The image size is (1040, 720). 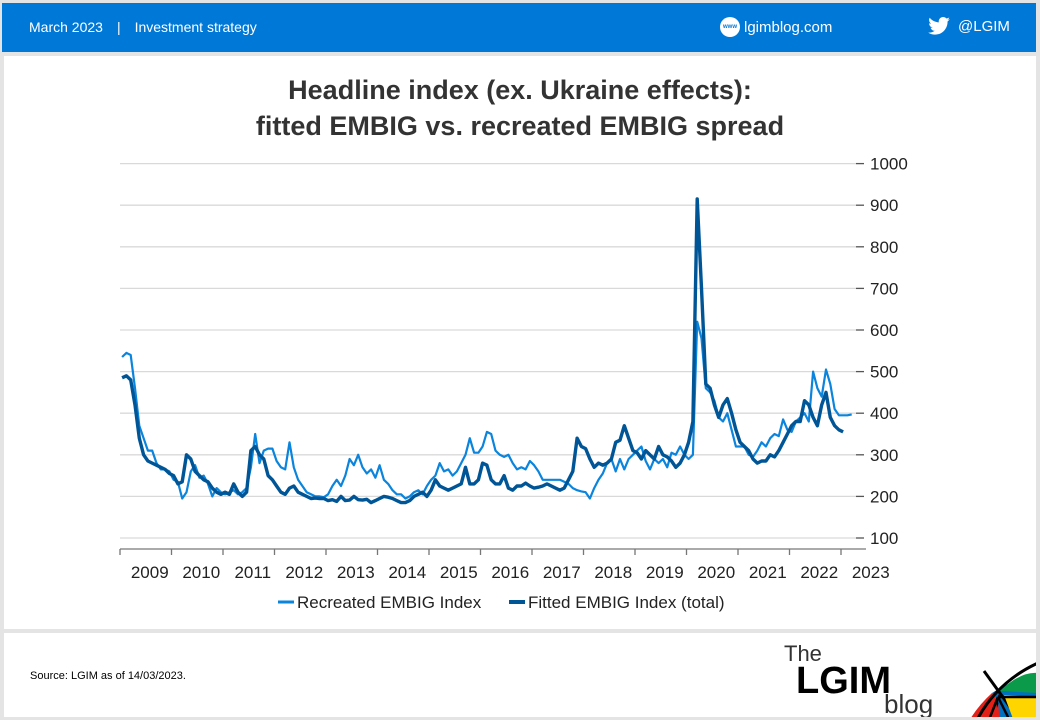 I want to click on x-tick-label: 2020, so click(x=716, y=572).